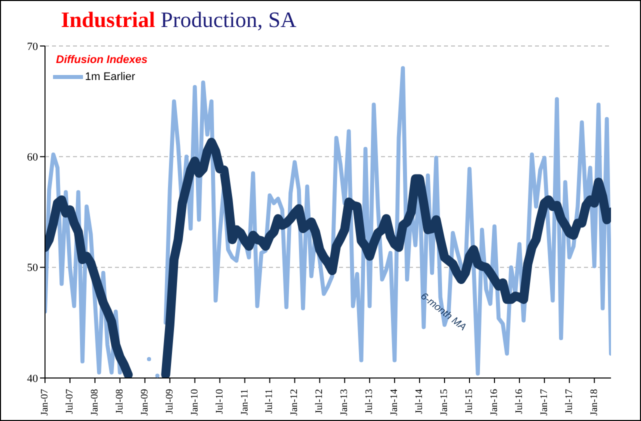  I want to click on annotation: Diffusion Indexes, so click(102, 60).